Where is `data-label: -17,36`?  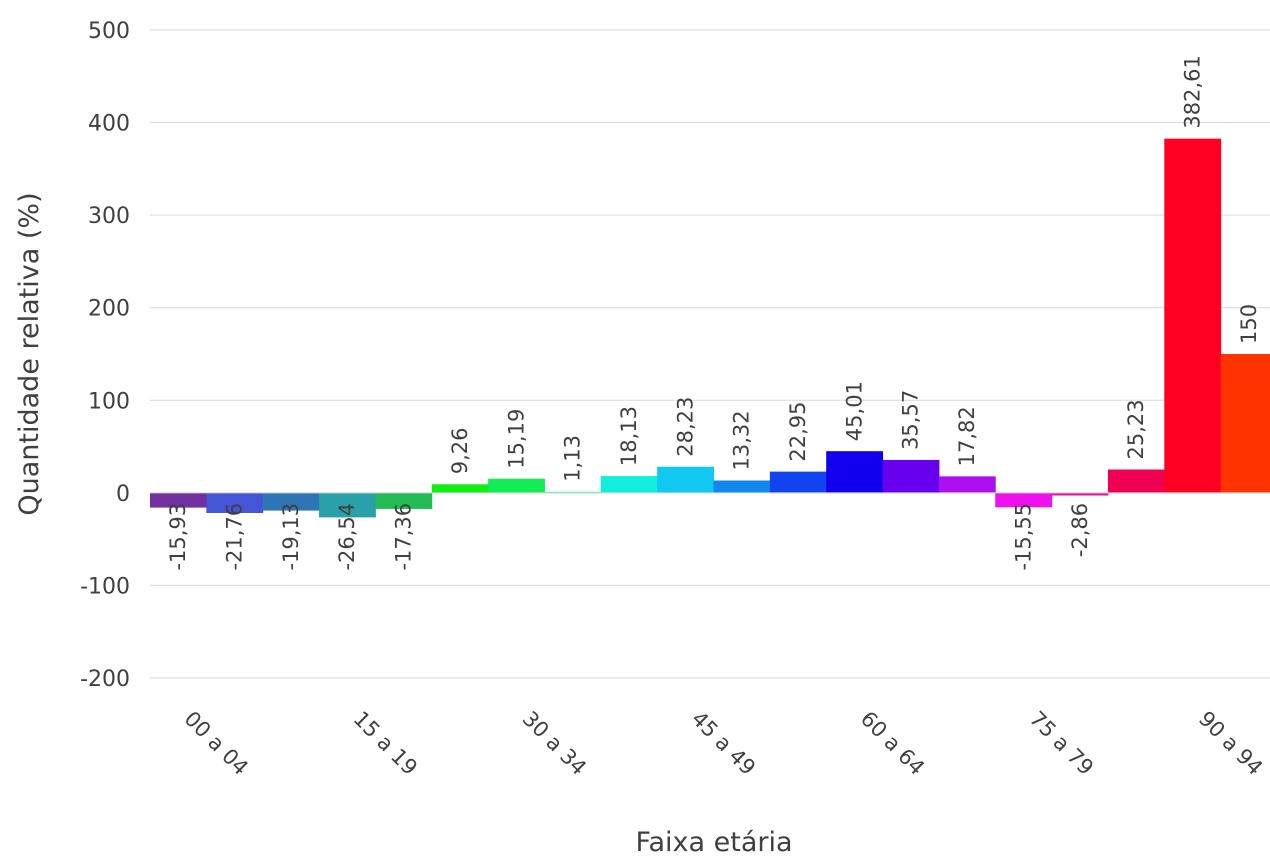 data-label: -17,36 is located at coordinates (404, 537).